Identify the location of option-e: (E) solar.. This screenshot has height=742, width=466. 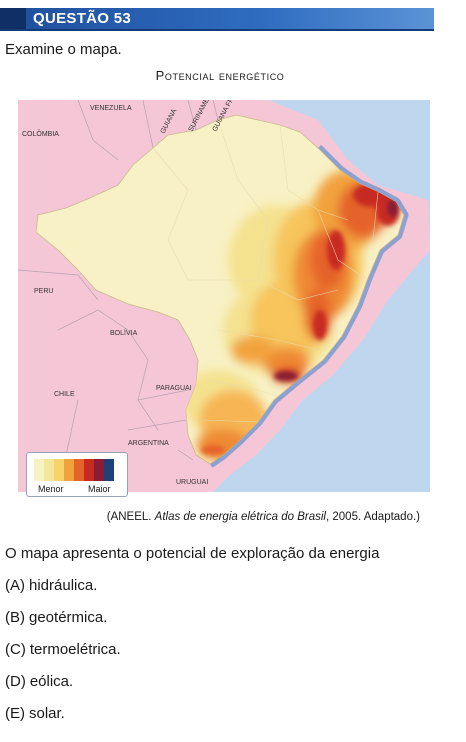
(35, 713).